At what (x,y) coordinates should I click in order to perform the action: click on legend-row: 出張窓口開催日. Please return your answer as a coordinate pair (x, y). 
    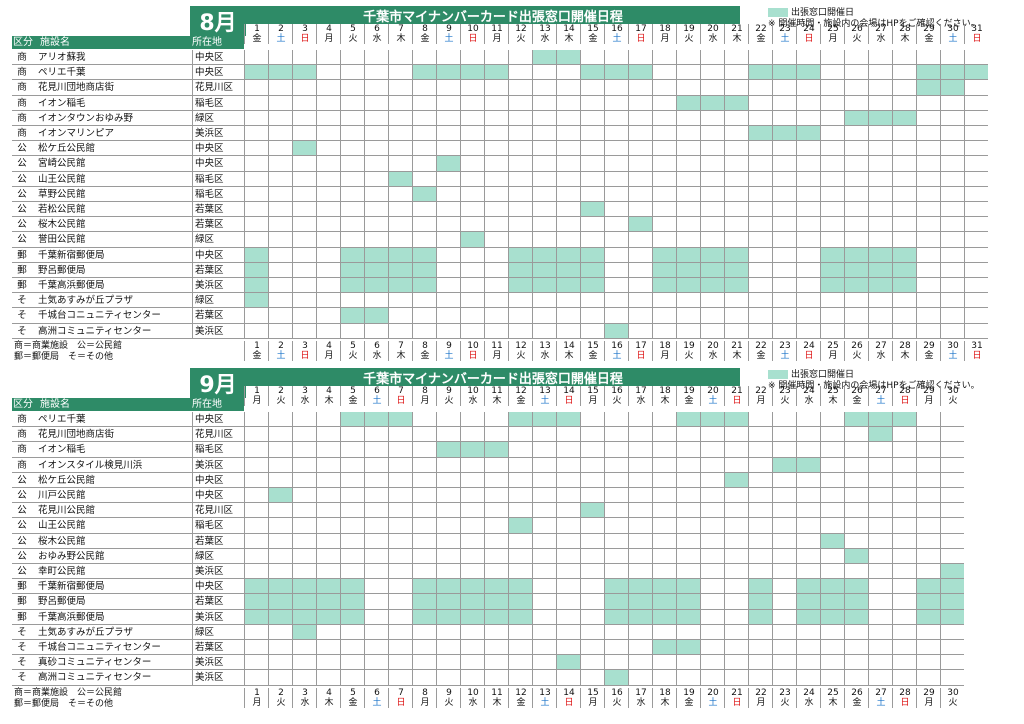
    Looking at the image, I should click on (874, 375).